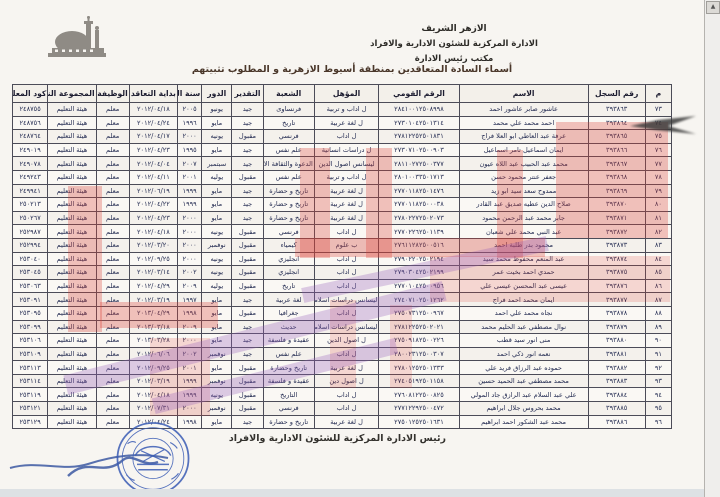  I want to click on table-cell: ١٩٩٩, so click(190, 204).